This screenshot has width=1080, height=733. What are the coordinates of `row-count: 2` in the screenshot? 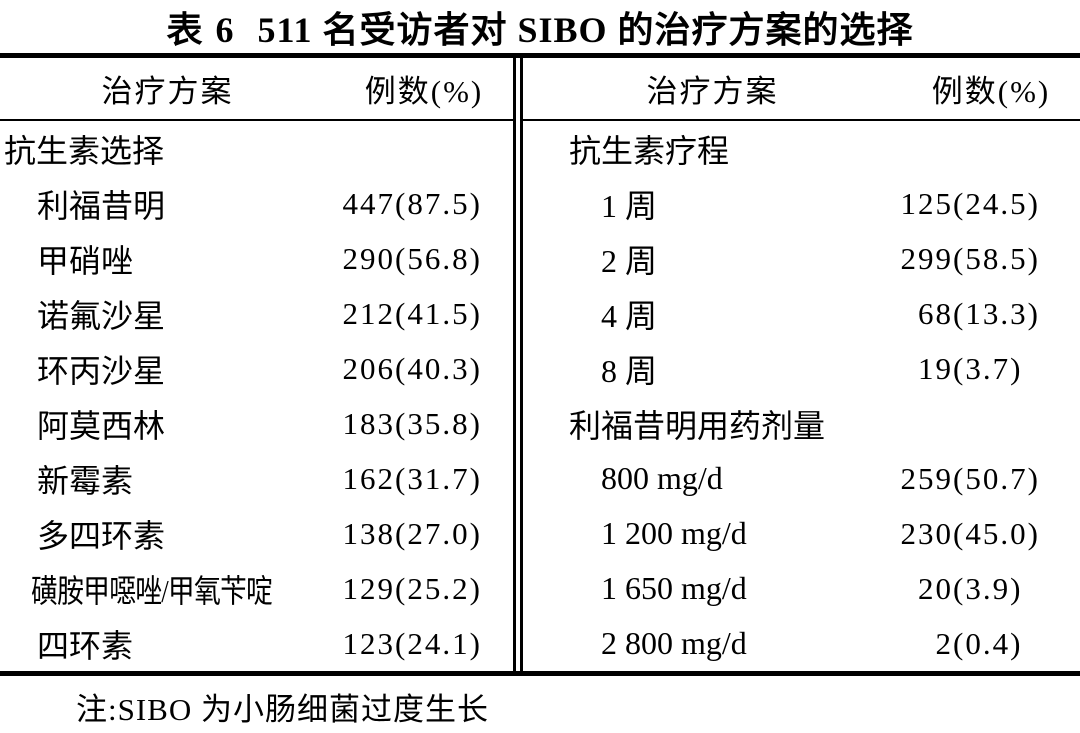 It's located at (944, 643).